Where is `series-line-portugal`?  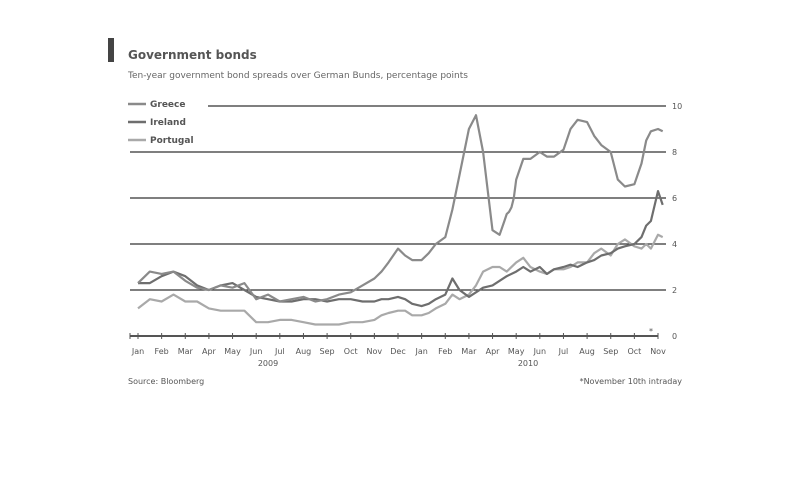
series-line-portugal is located at coordinates (400, 279).